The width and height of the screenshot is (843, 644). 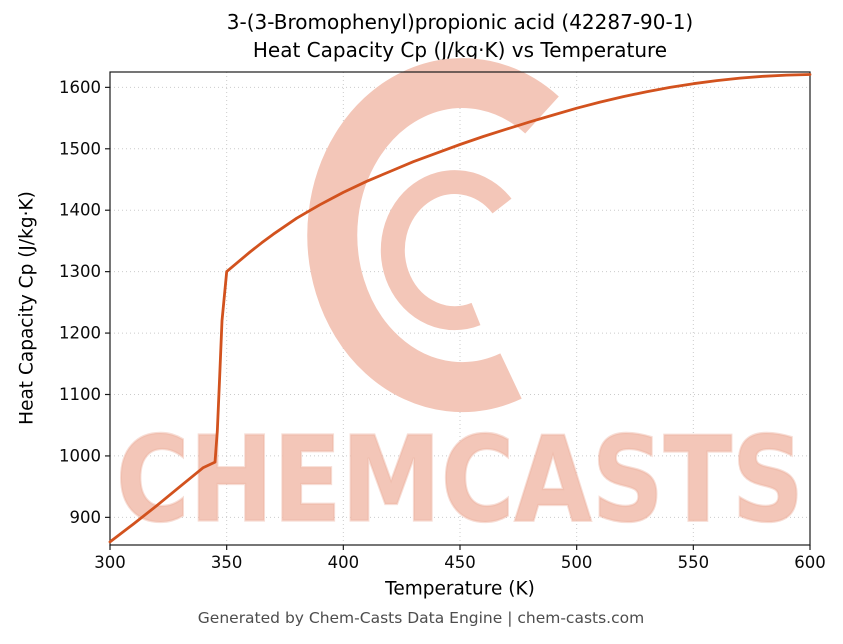 What do you see at coordinates (80, 394) in the screenshot?
I see `y-tick-label: 1100` at bounding box center [80, 394].